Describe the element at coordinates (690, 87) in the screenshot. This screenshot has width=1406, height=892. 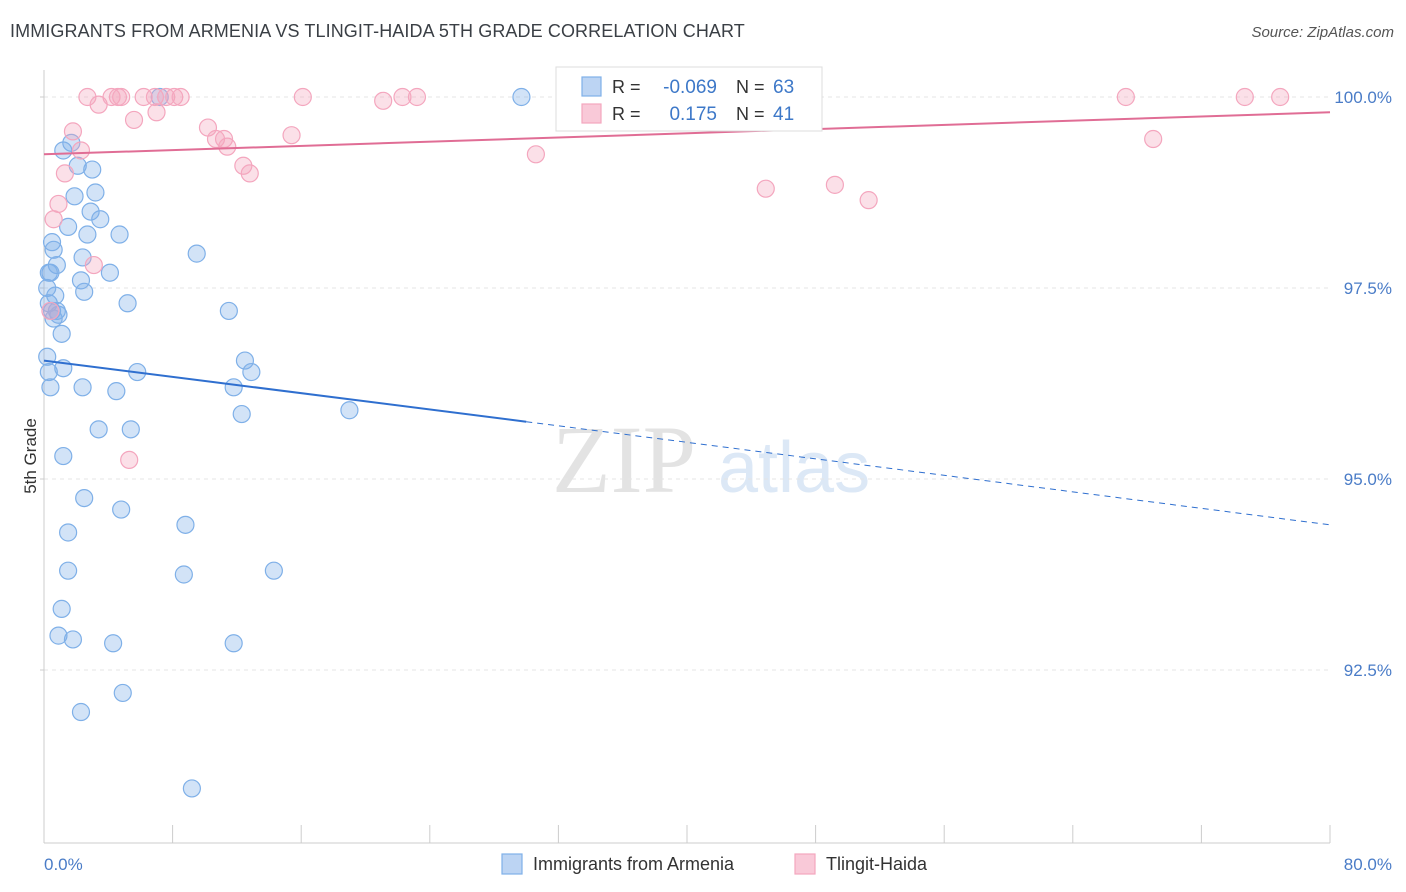
I see `stats-r-value-armenia: -0.069` at that location.